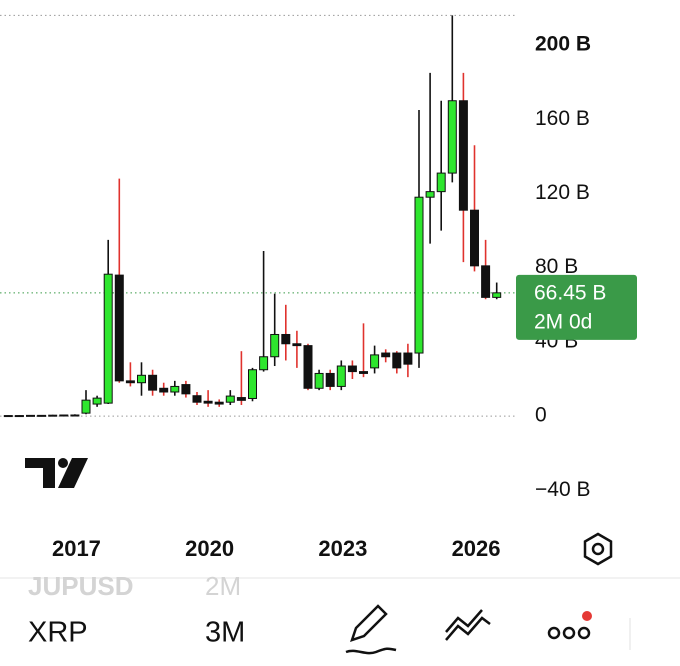  What do you see at coordinates (476, 548) in the screenshot?
I see `x-tick-label: 2026` at bounding box center [476, 548].